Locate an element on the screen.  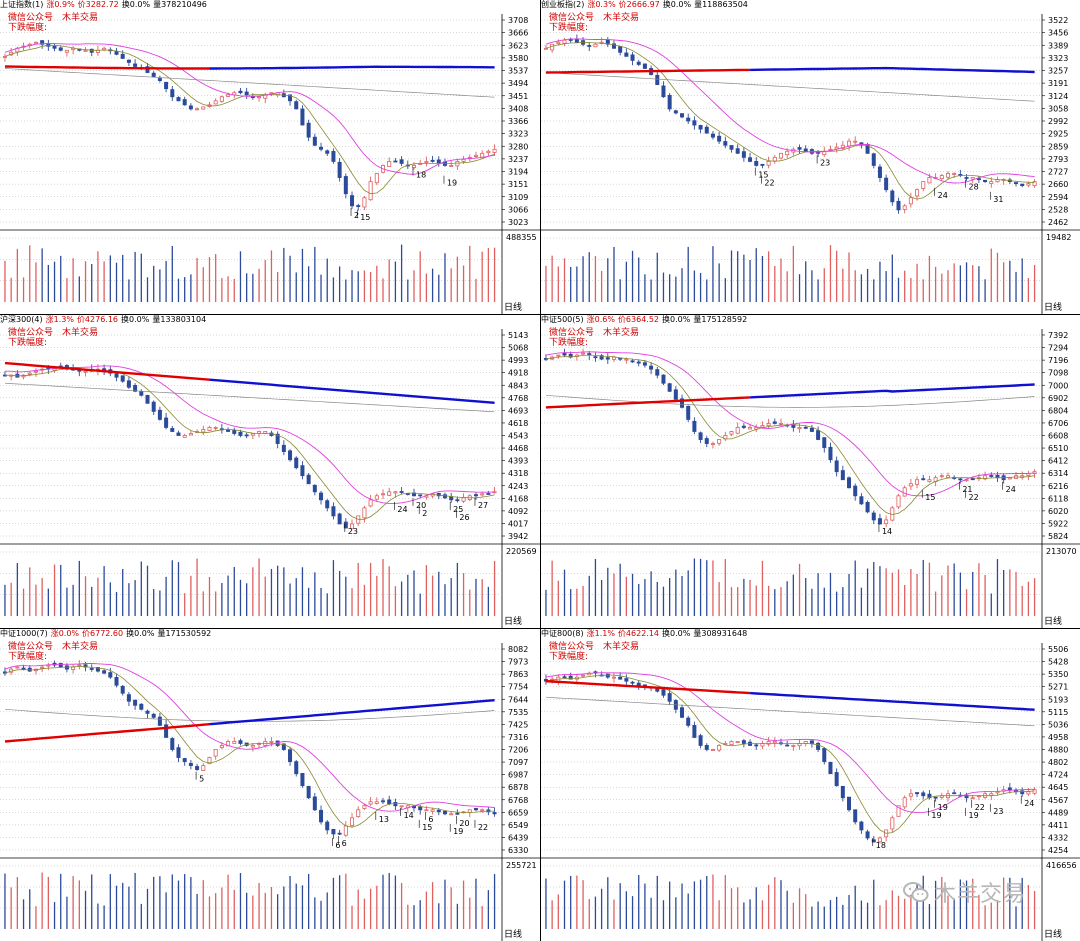
wechat-badge: 微信公众号 木羊交易 is located at coordinates (53, 18).